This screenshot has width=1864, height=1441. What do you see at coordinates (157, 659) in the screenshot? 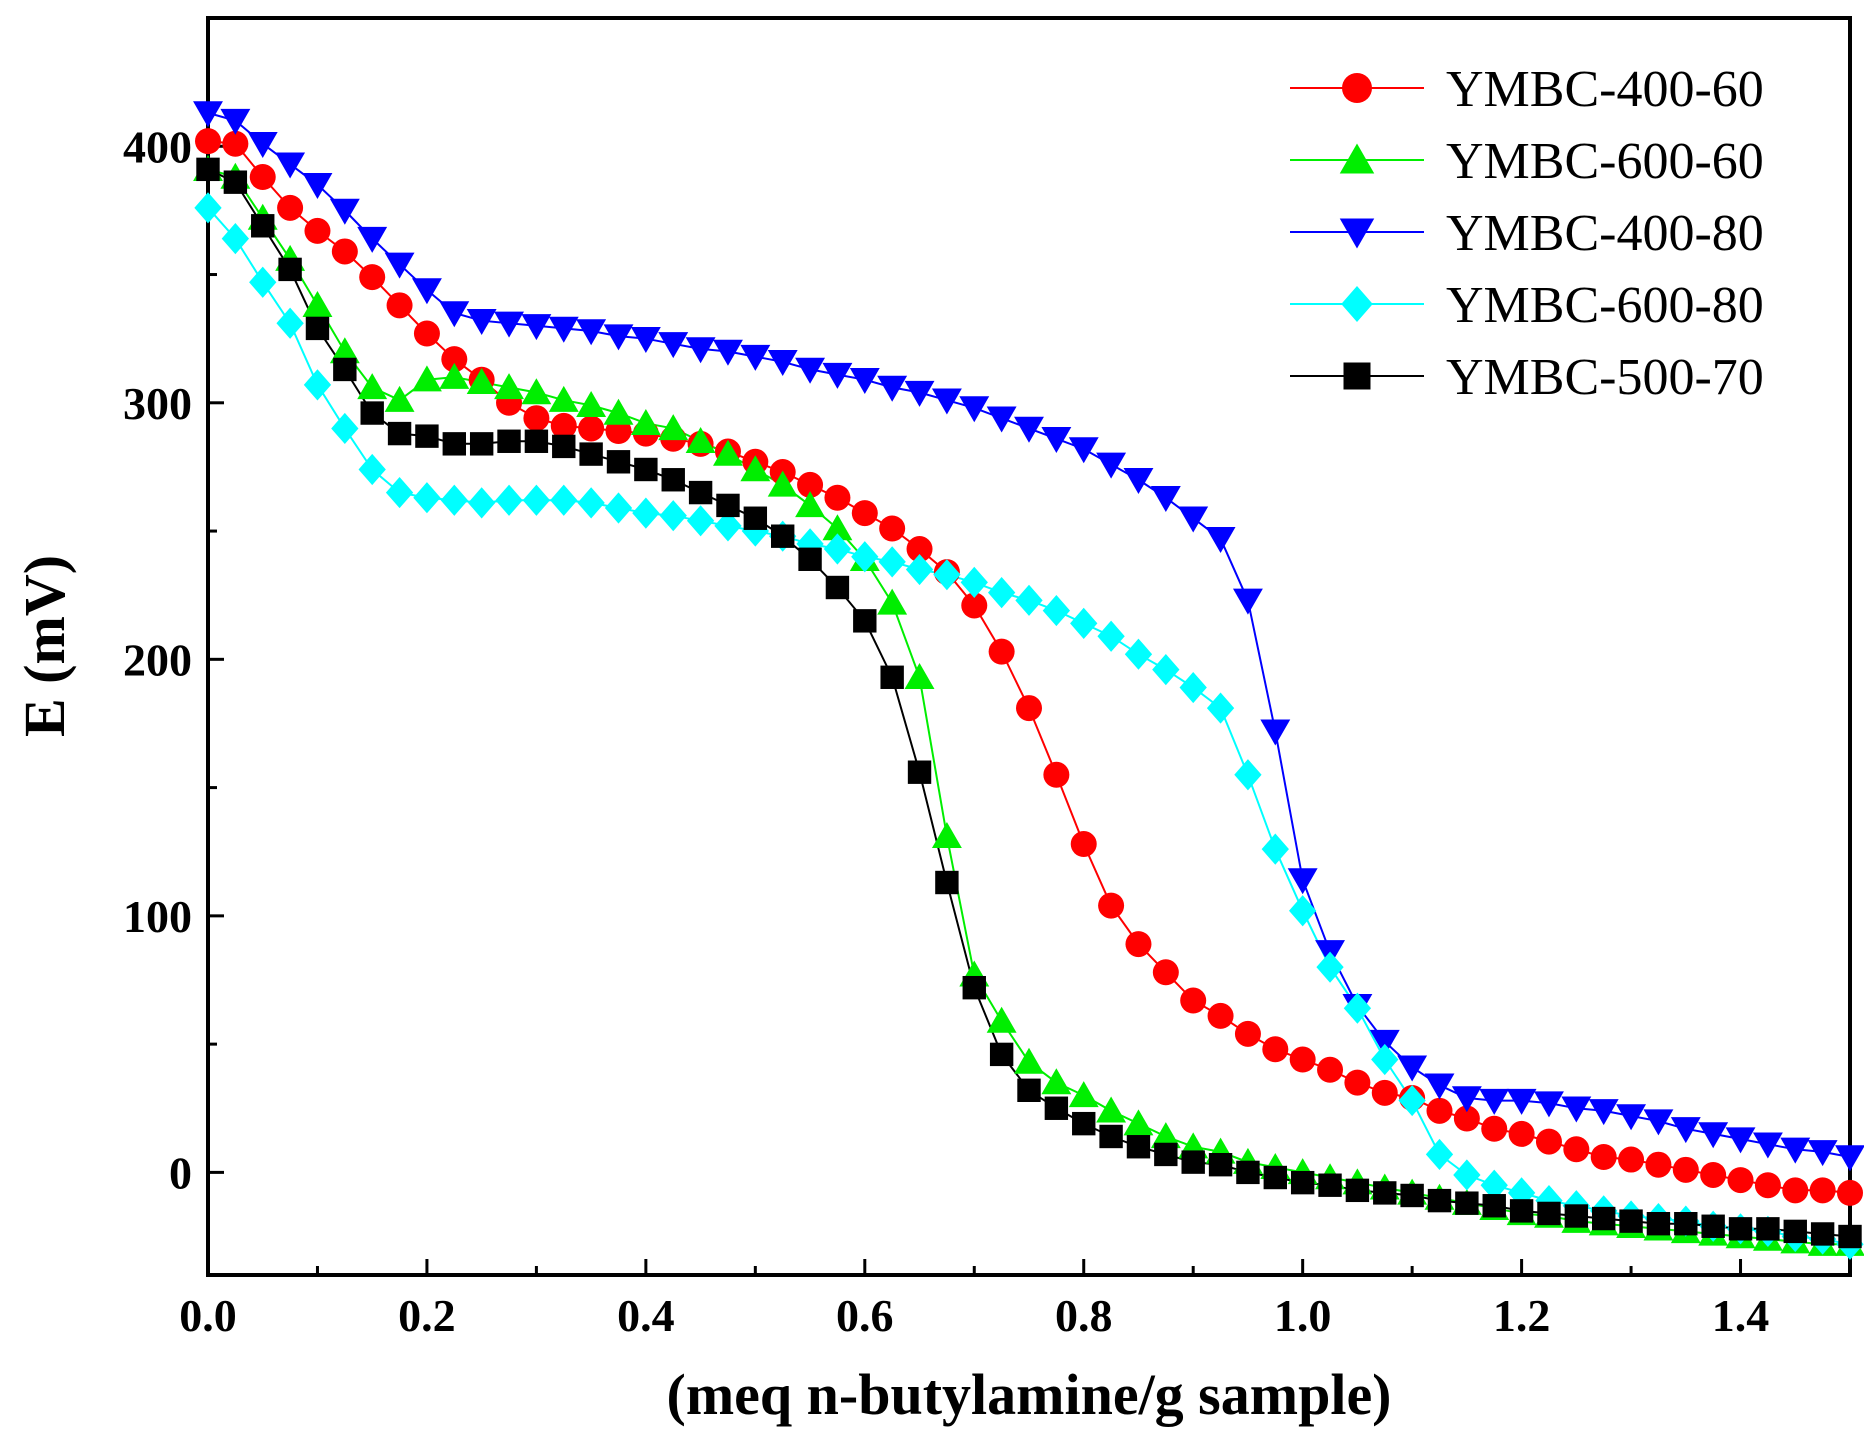
I see `y-tick-label: 200` at bounding box center [157, 659].